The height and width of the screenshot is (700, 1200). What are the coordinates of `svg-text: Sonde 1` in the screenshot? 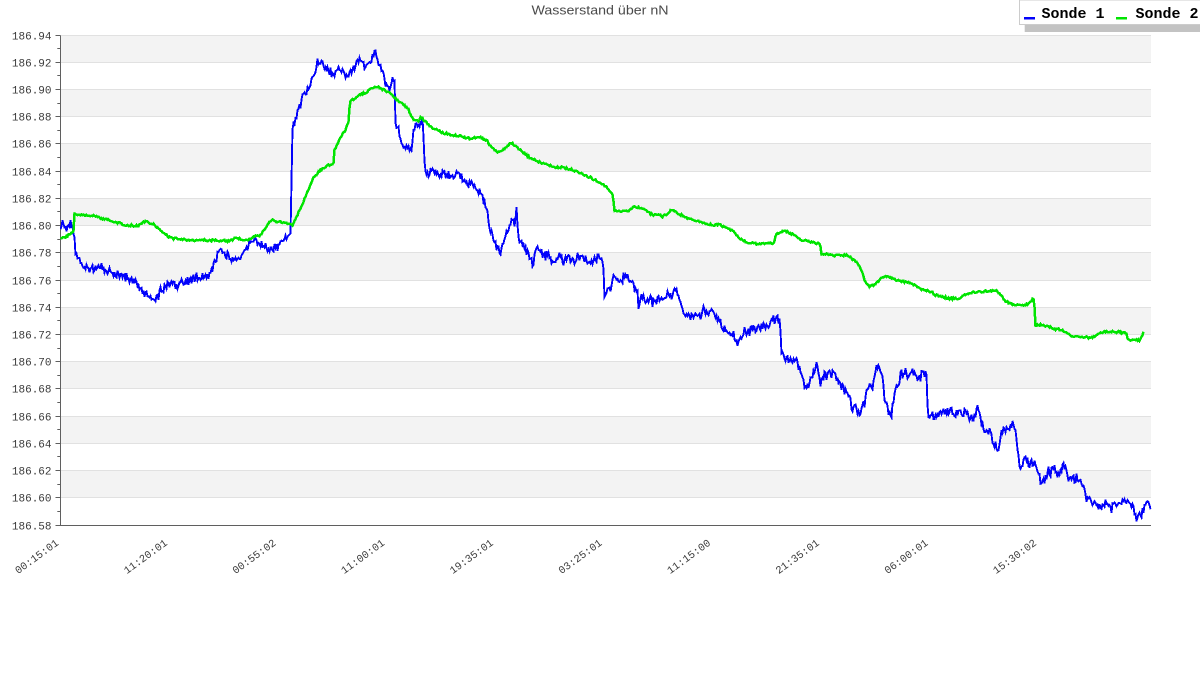 It's located at (1073, 14).